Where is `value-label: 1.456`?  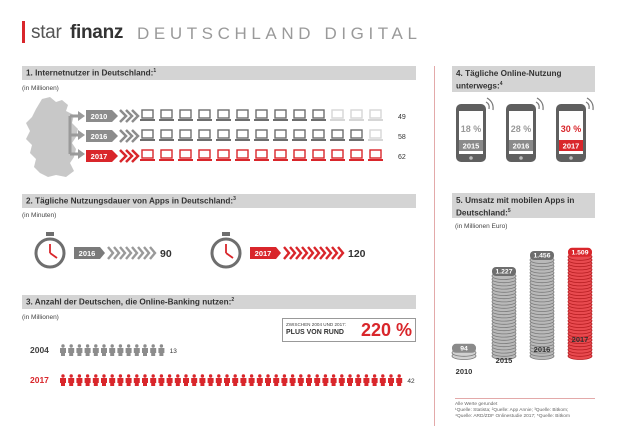 value-label: 1.456 is located at coordinates (541, 256).